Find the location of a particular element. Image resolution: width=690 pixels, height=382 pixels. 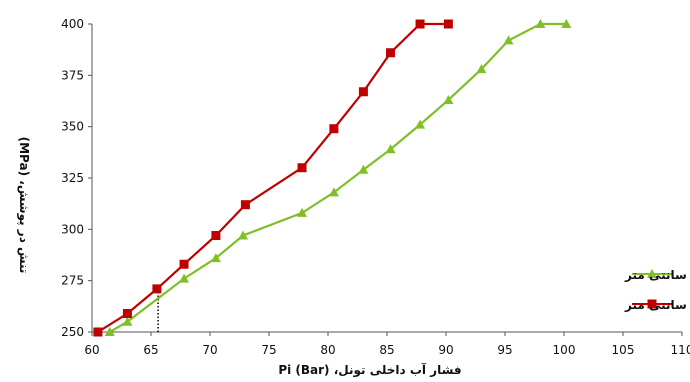

x-tick-label: 60 is located at coordinates (91, 350).